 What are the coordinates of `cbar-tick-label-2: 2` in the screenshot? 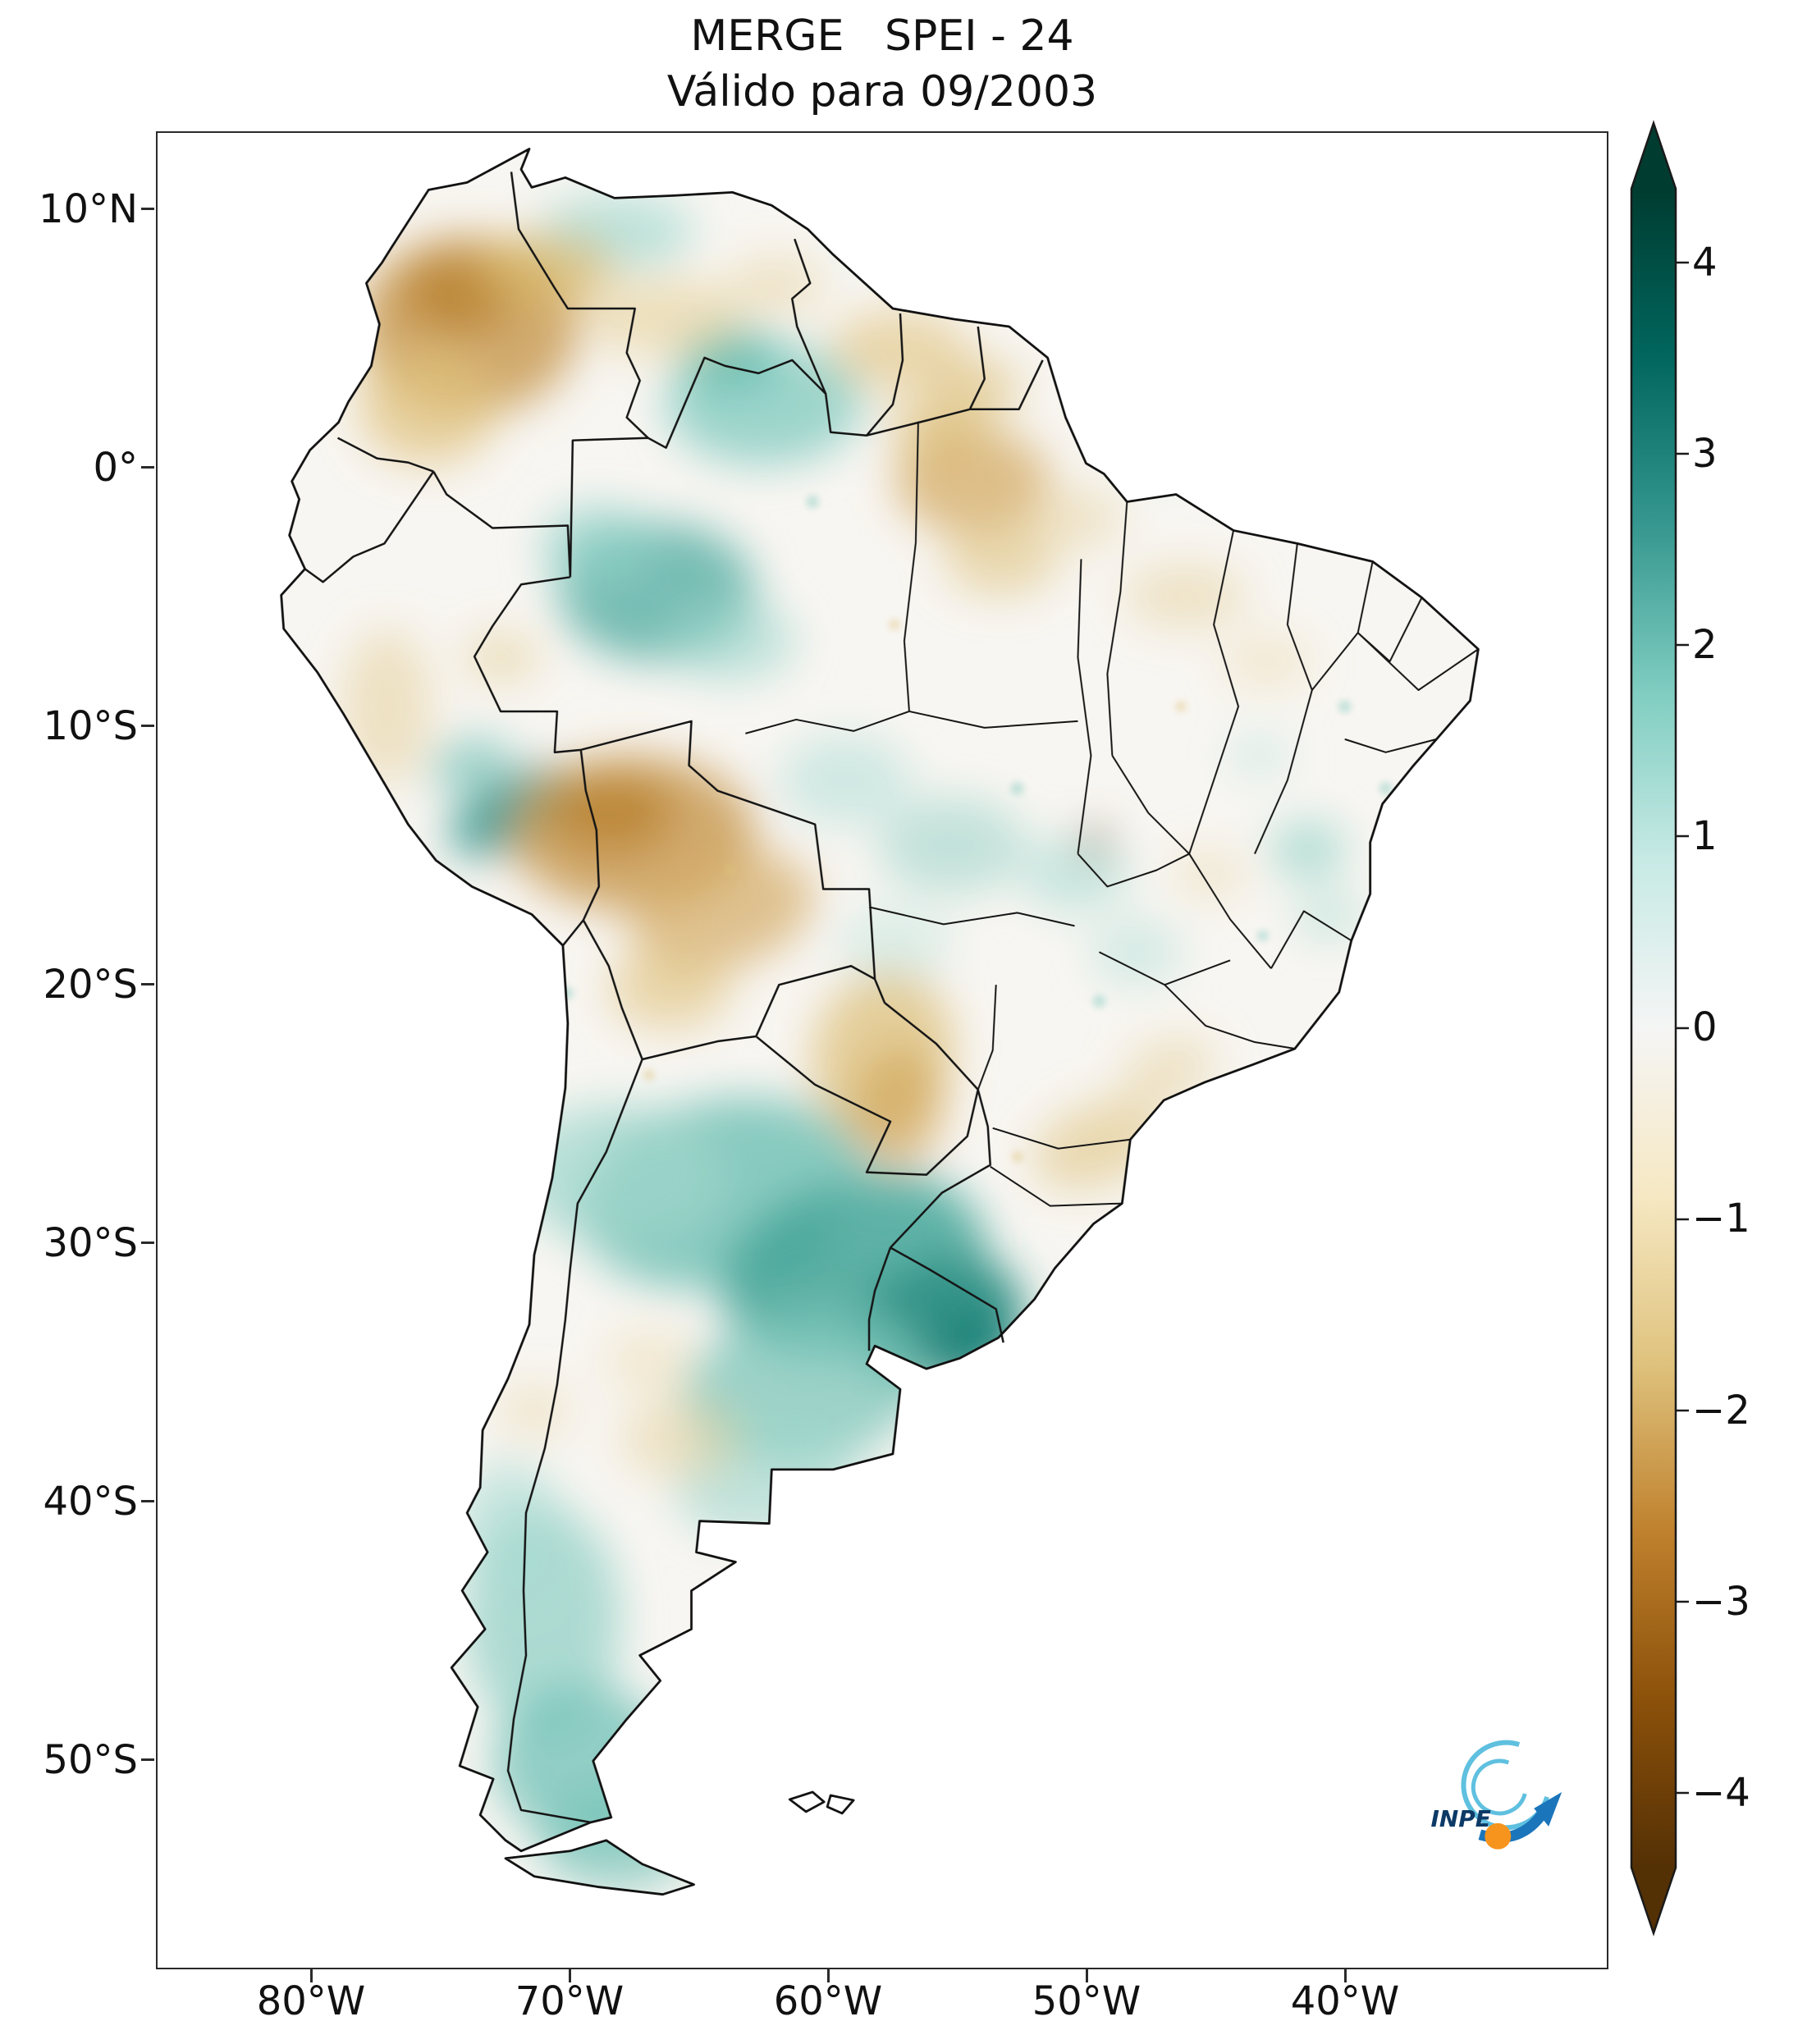 It's located at (1705, 645).